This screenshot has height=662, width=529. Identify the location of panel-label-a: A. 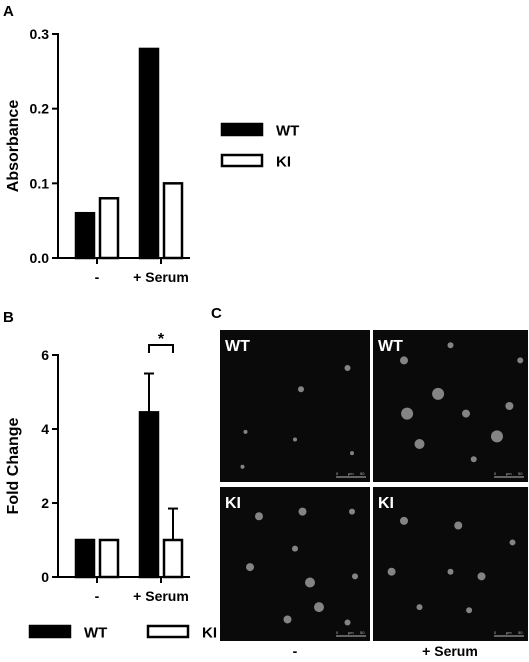
(8, 11).